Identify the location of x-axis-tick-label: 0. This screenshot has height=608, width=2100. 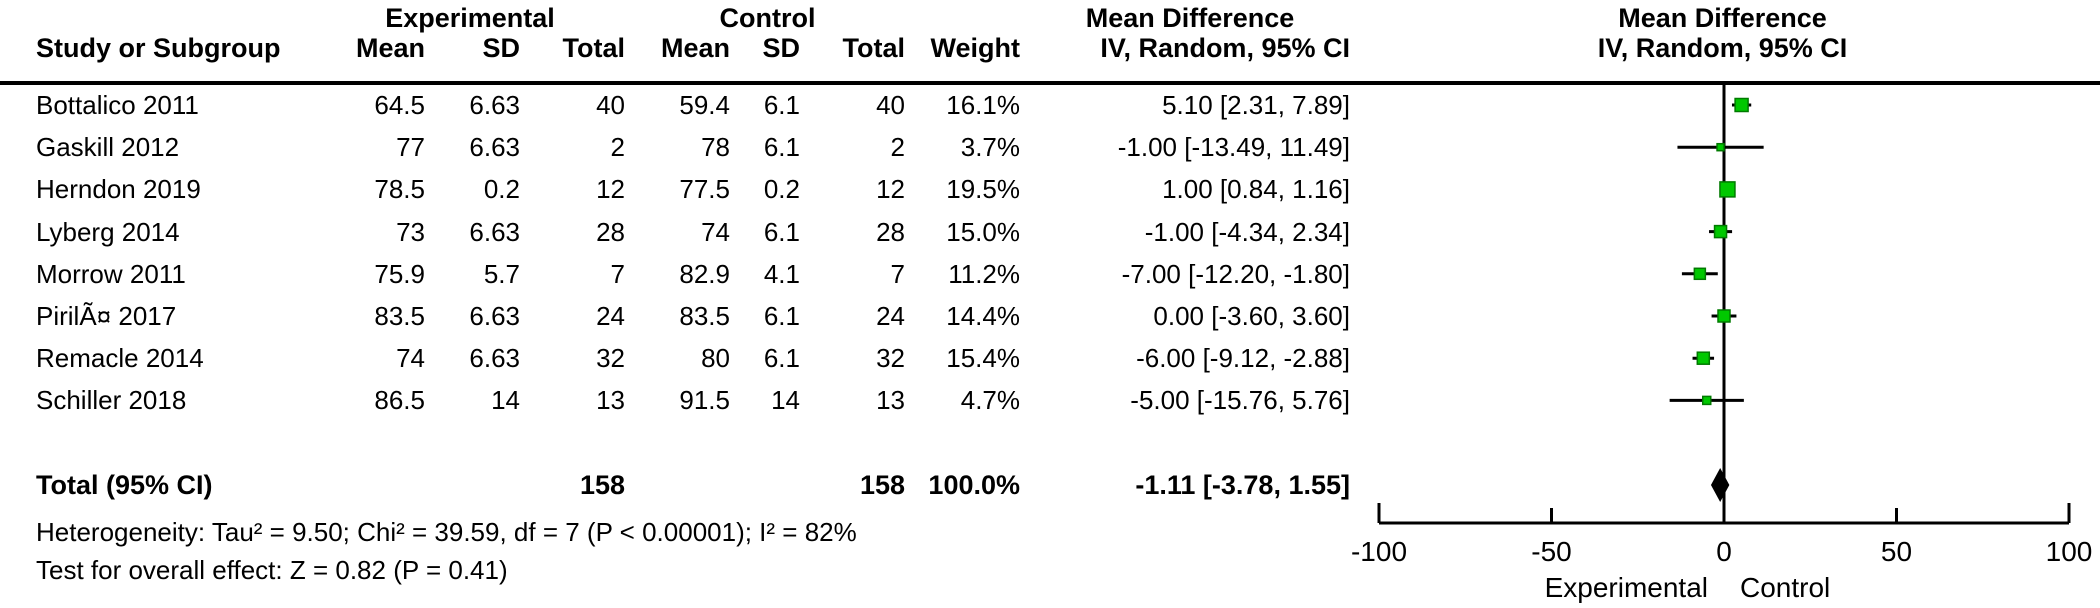
(1724, 551).